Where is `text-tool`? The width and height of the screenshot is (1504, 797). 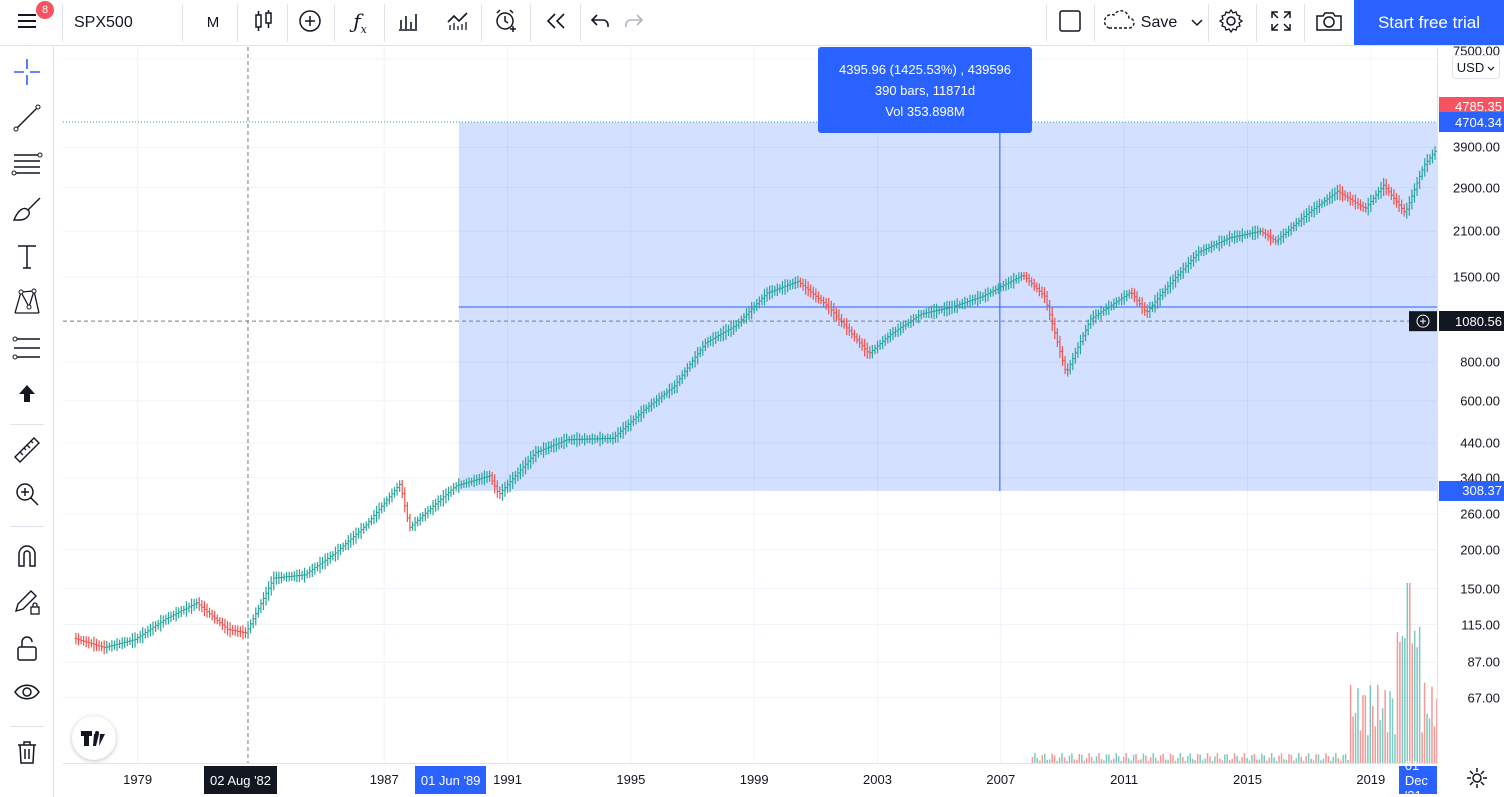 text-tool is located at coordinates (27, 258).